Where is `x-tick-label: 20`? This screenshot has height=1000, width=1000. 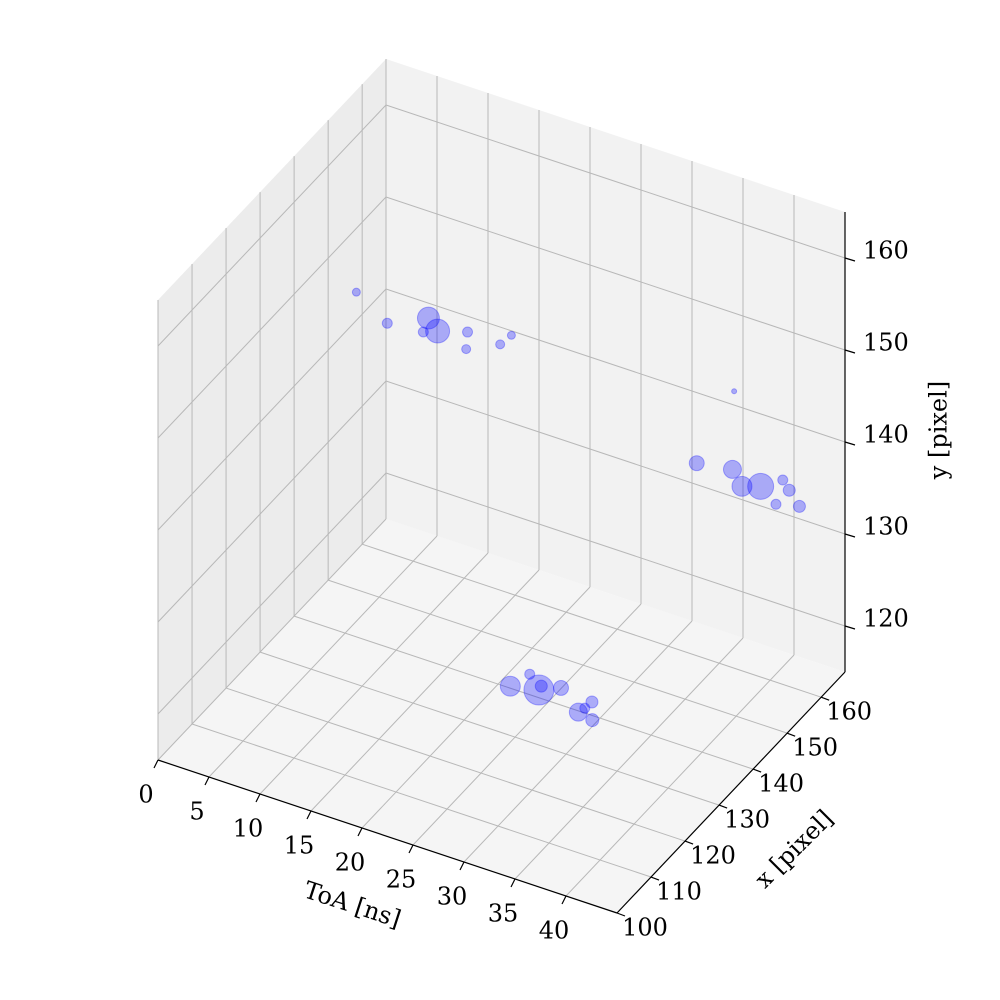 x-tick-label: 20 is located at coordinates (350, 863).